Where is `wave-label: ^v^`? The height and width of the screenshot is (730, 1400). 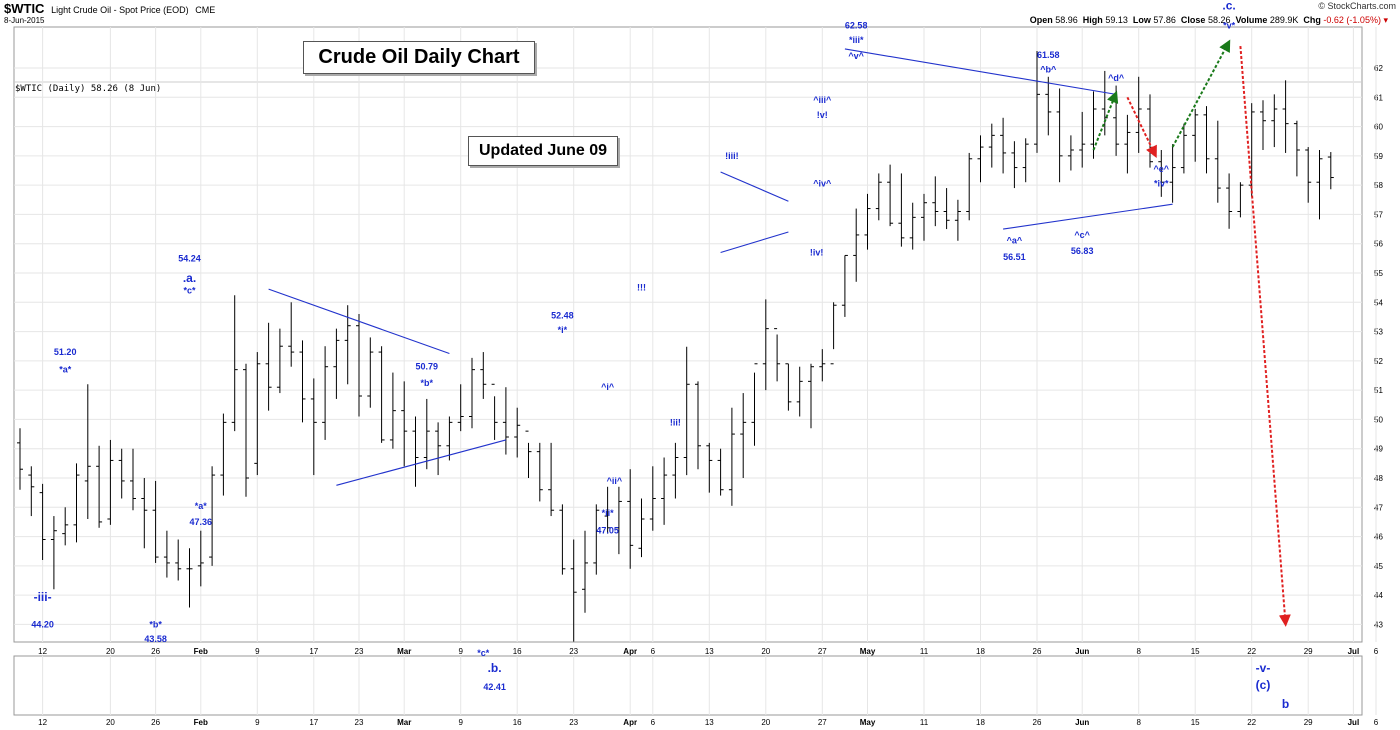
wave-label: ^v^ is located at coordinates (856, 56).